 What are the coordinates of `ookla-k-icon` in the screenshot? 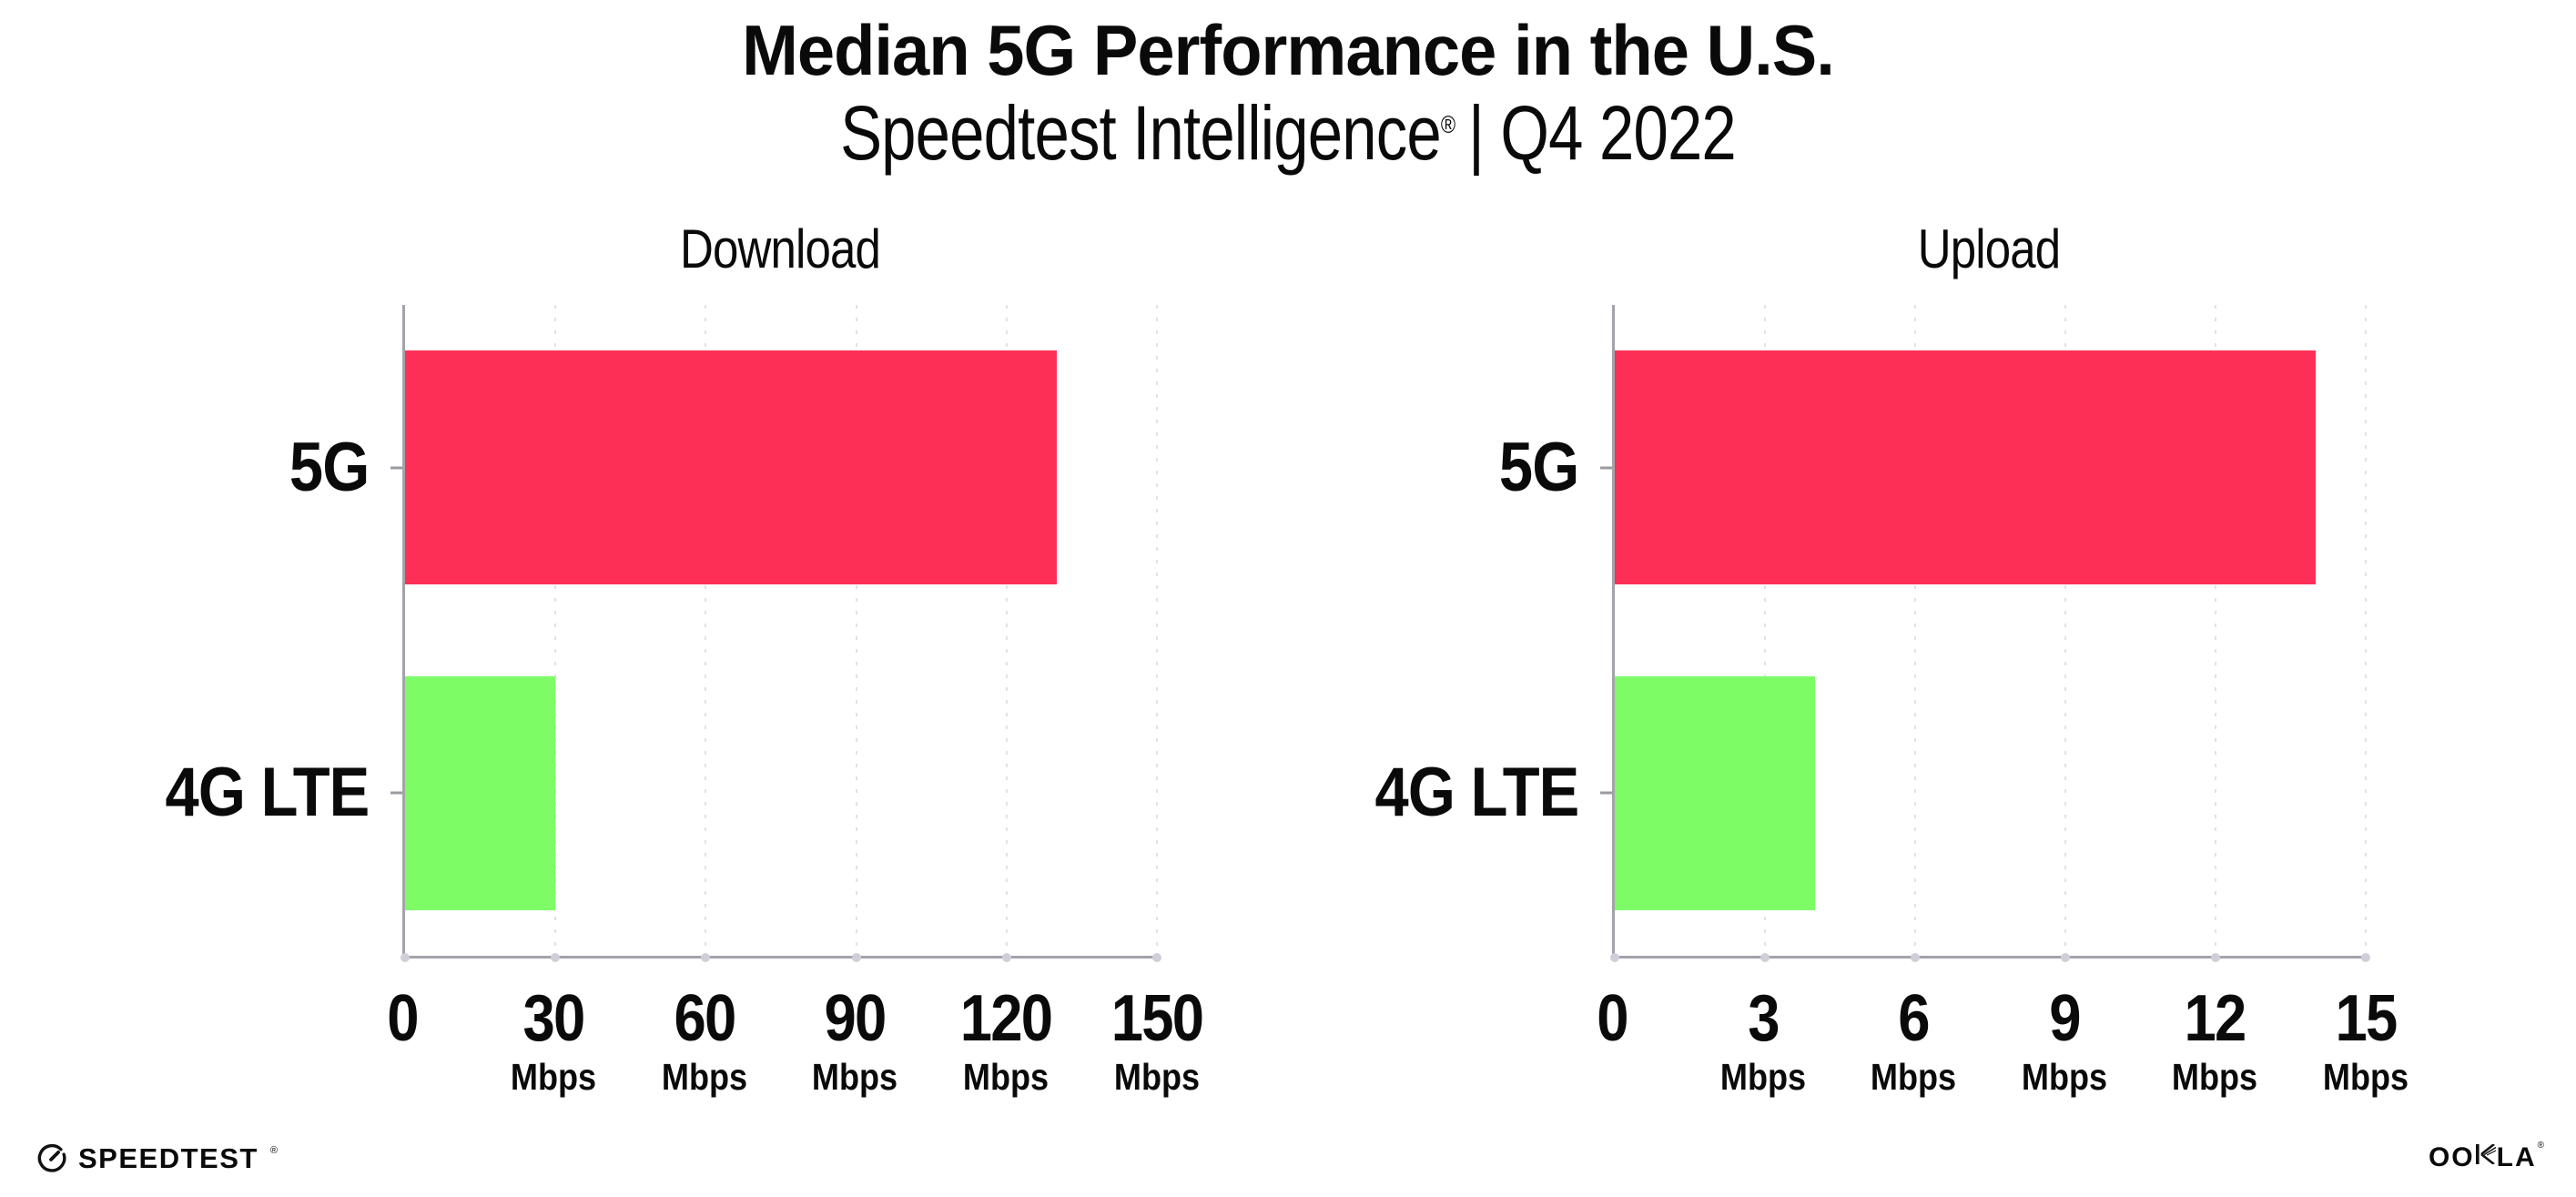 It's located at (2485, 1154).